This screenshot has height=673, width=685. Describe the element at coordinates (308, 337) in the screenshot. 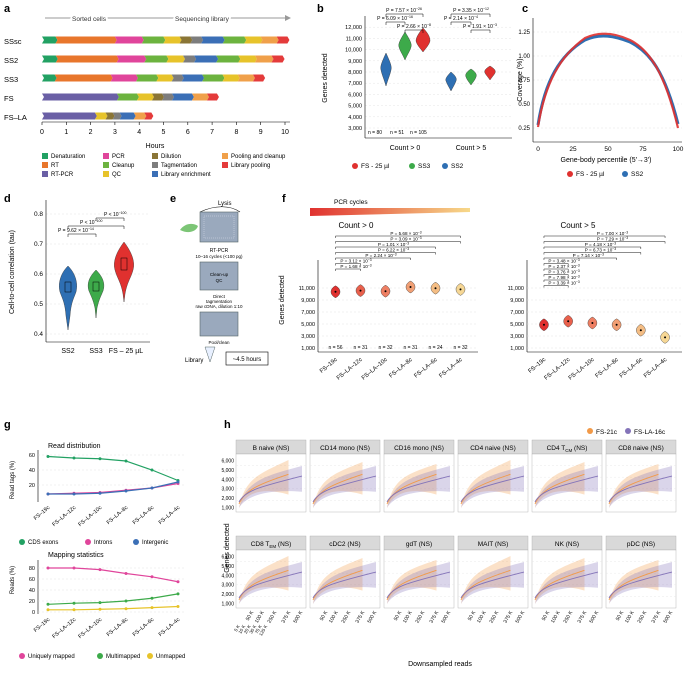

I see `f-y-tick-label: 3,000` at that location.